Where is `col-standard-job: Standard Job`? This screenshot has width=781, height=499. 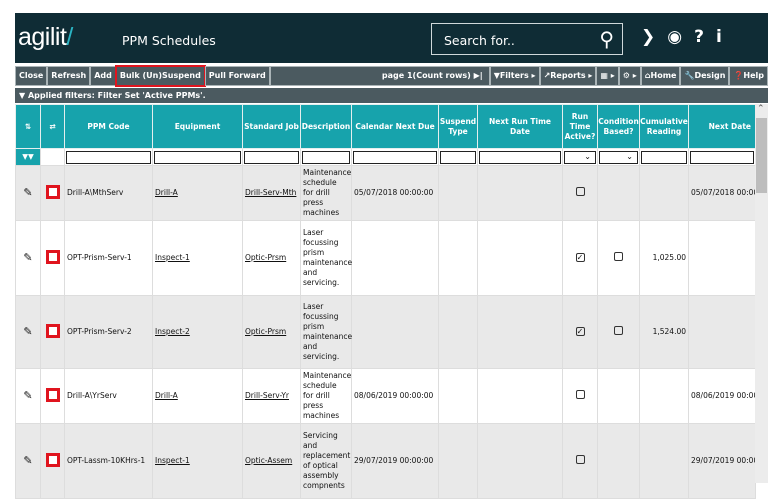
col-standard-job: Standard Job is located at coordinates (271, 126).